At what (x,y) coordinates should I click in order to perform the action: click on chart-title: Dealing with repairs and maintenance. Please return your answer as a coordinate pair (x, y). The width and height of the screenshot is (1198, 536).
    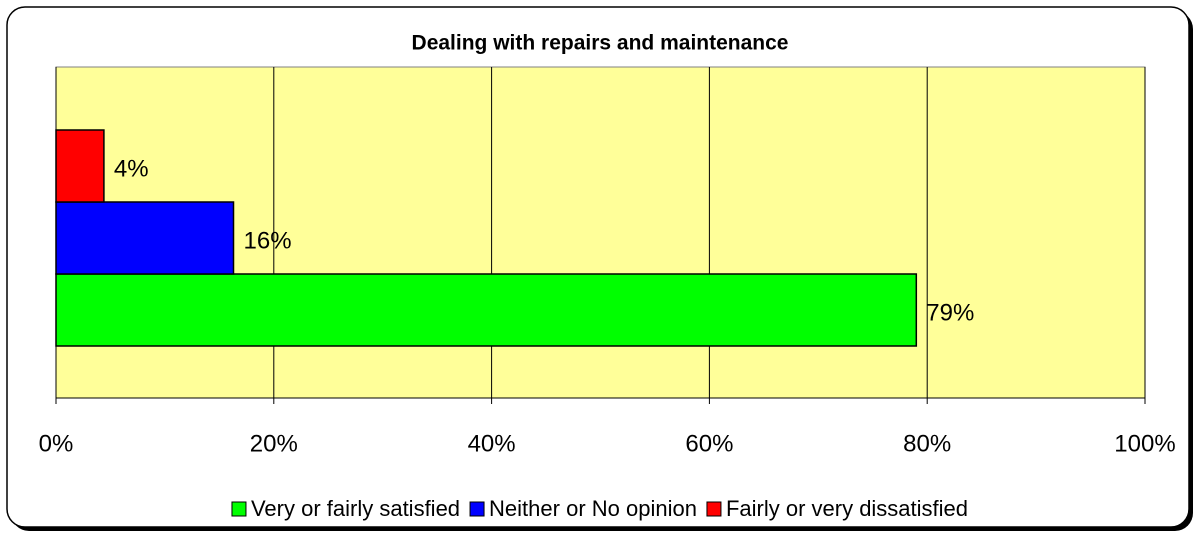
    Looking at the image, I should click on (600, 43).